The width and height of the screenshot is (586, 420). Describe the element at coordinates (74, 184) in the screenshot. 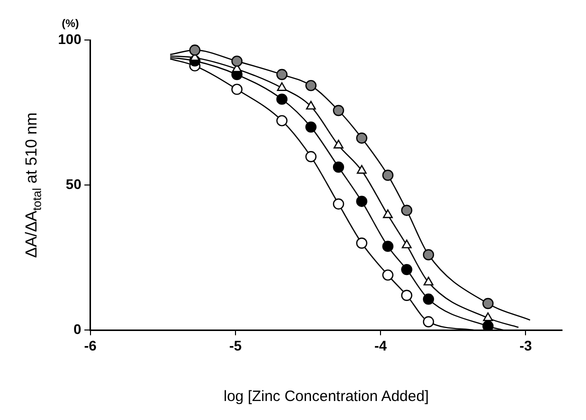

I see `y-tick-label: 50` at that location.